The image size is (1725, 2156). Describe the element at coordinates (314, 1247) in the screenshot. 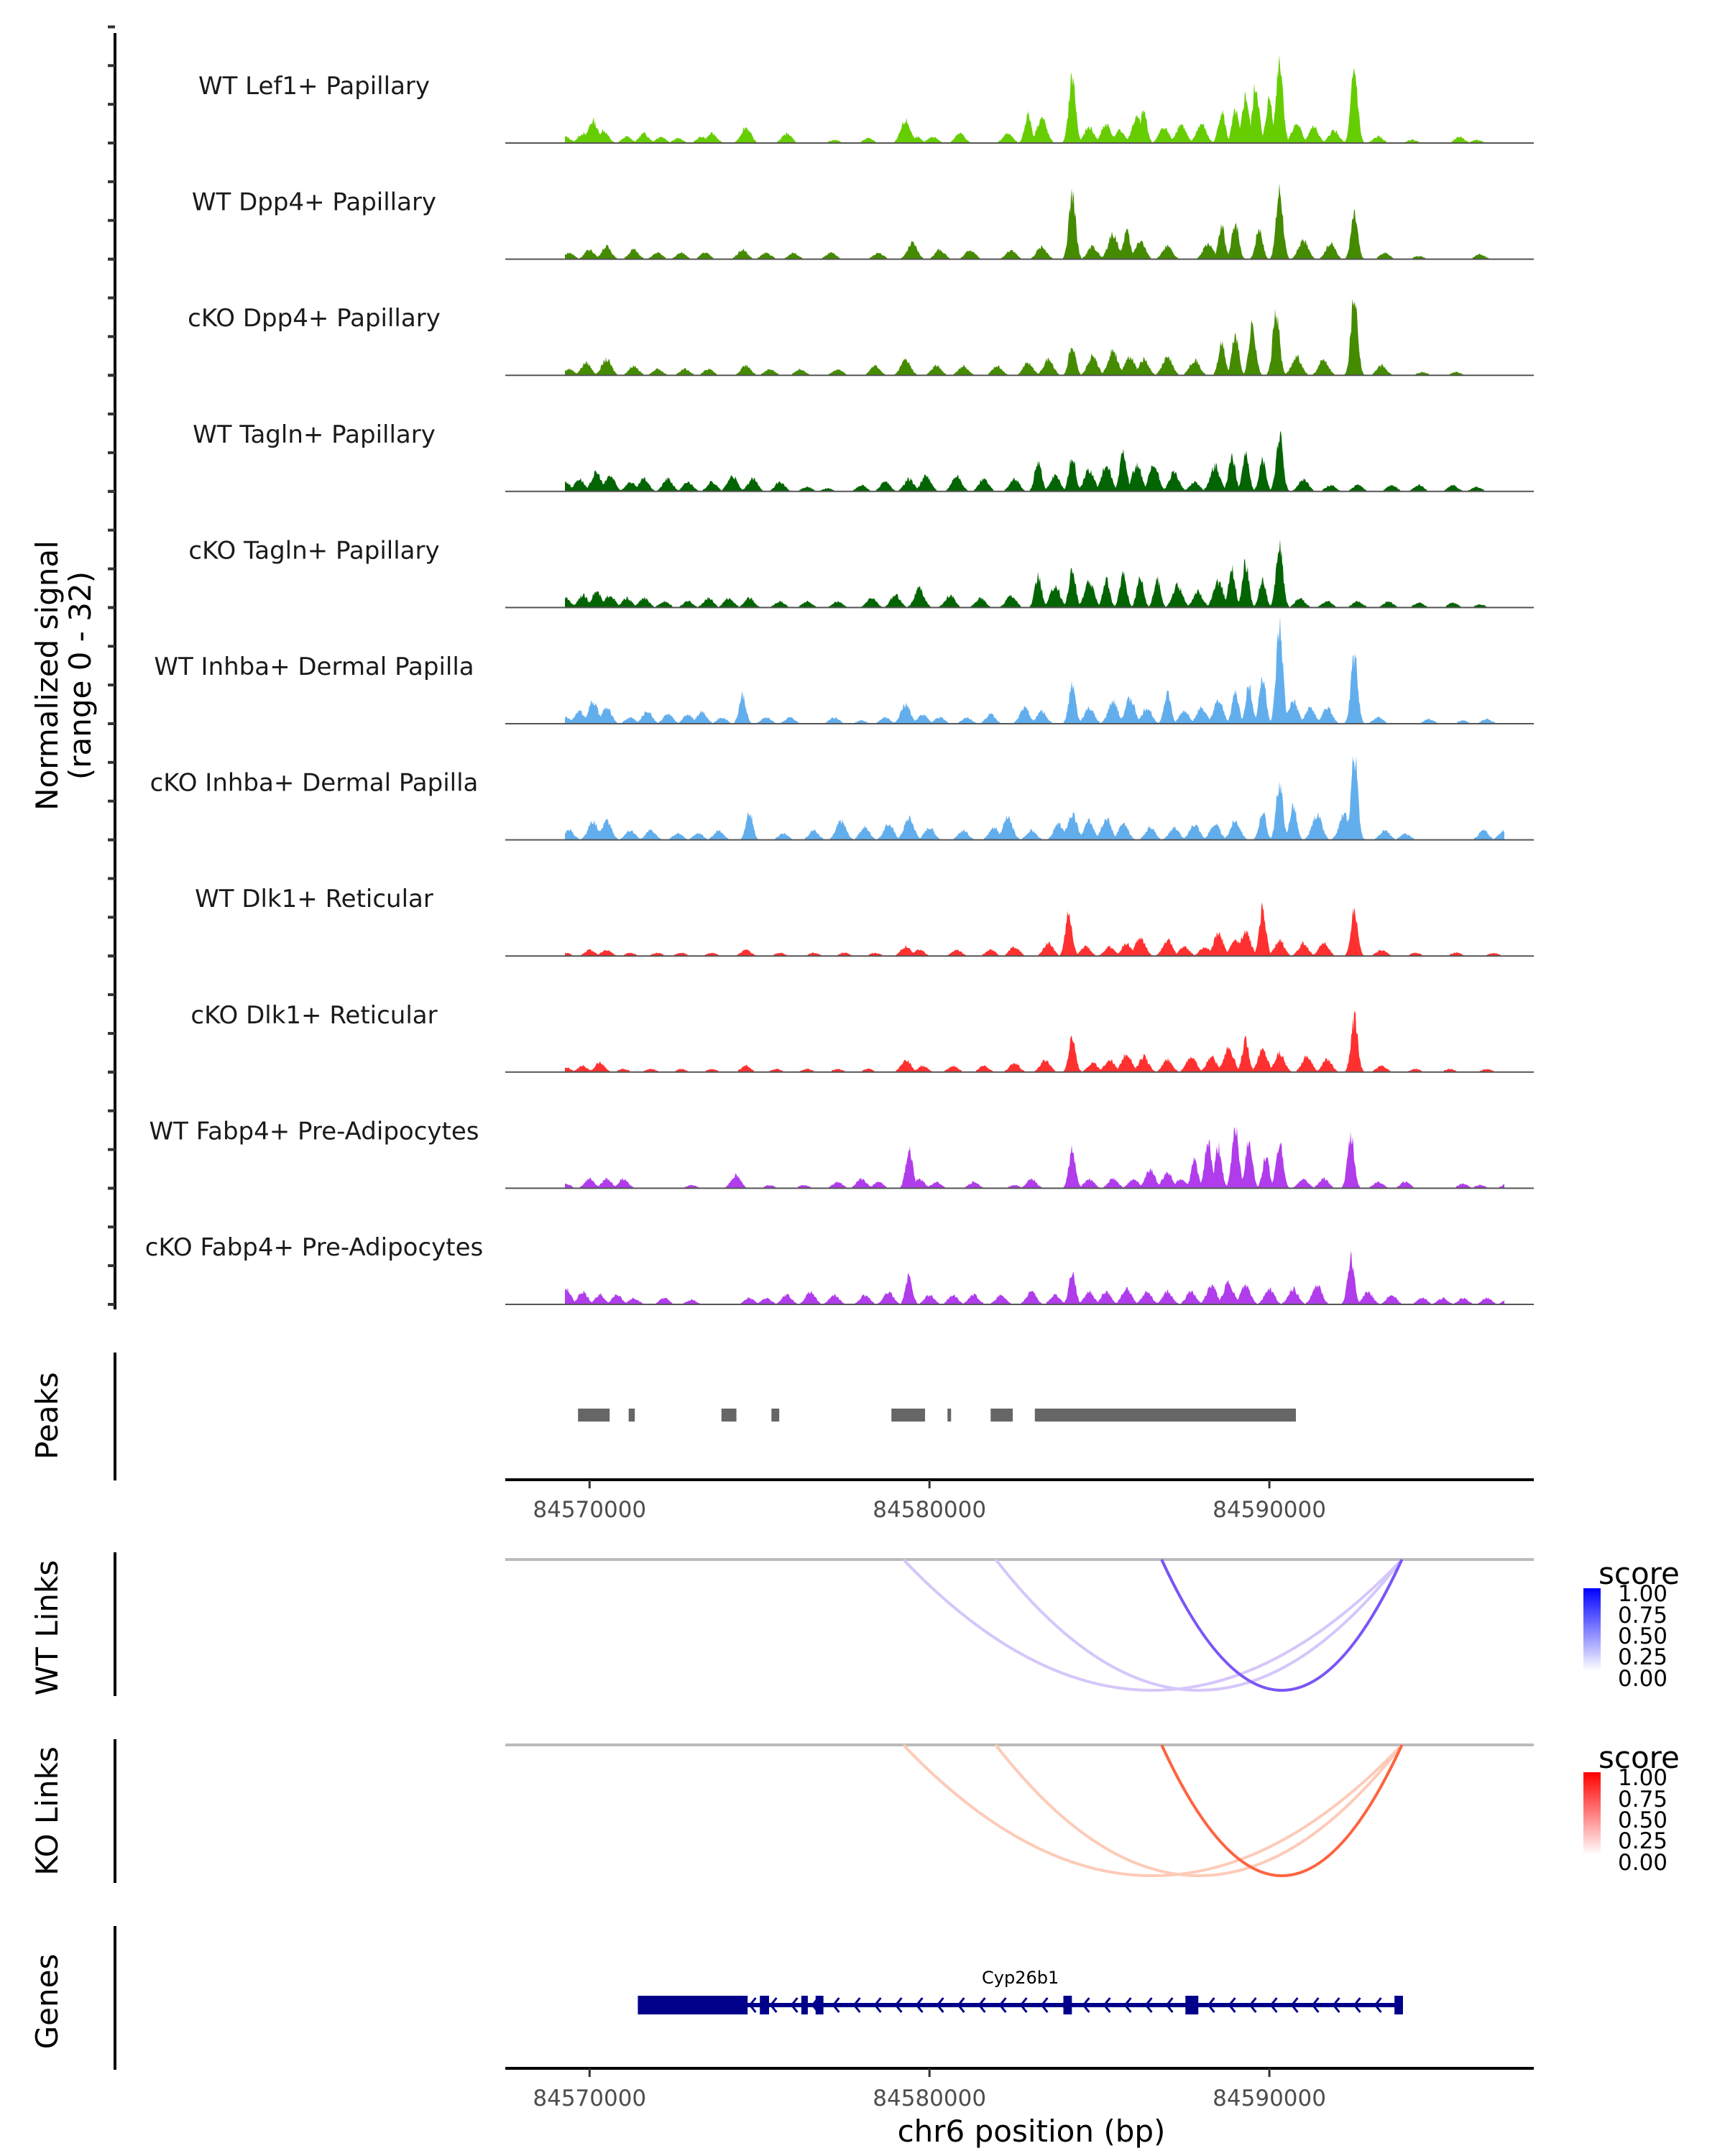

I see `track-label: cKO Fabp4+ Pre-Adipocytes` at that location.